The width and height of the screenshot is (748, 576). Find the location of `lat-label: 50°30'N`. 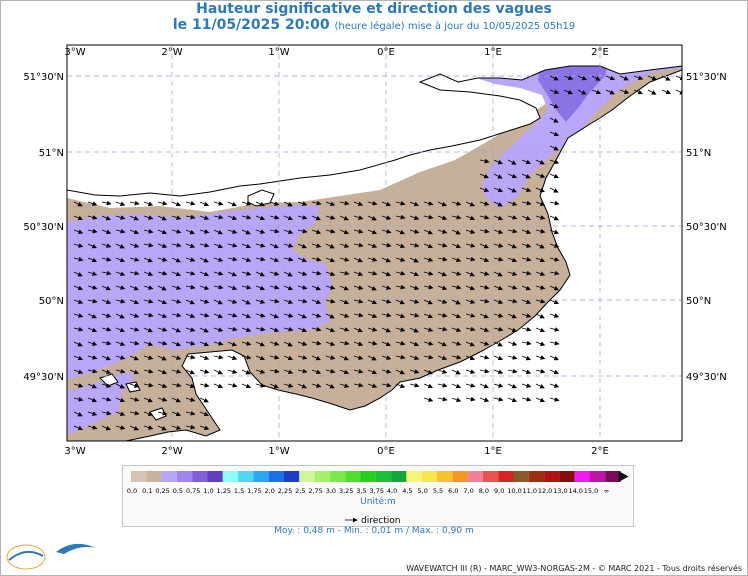

lat-label: 50°30'N is located at coordinates (706, 227).